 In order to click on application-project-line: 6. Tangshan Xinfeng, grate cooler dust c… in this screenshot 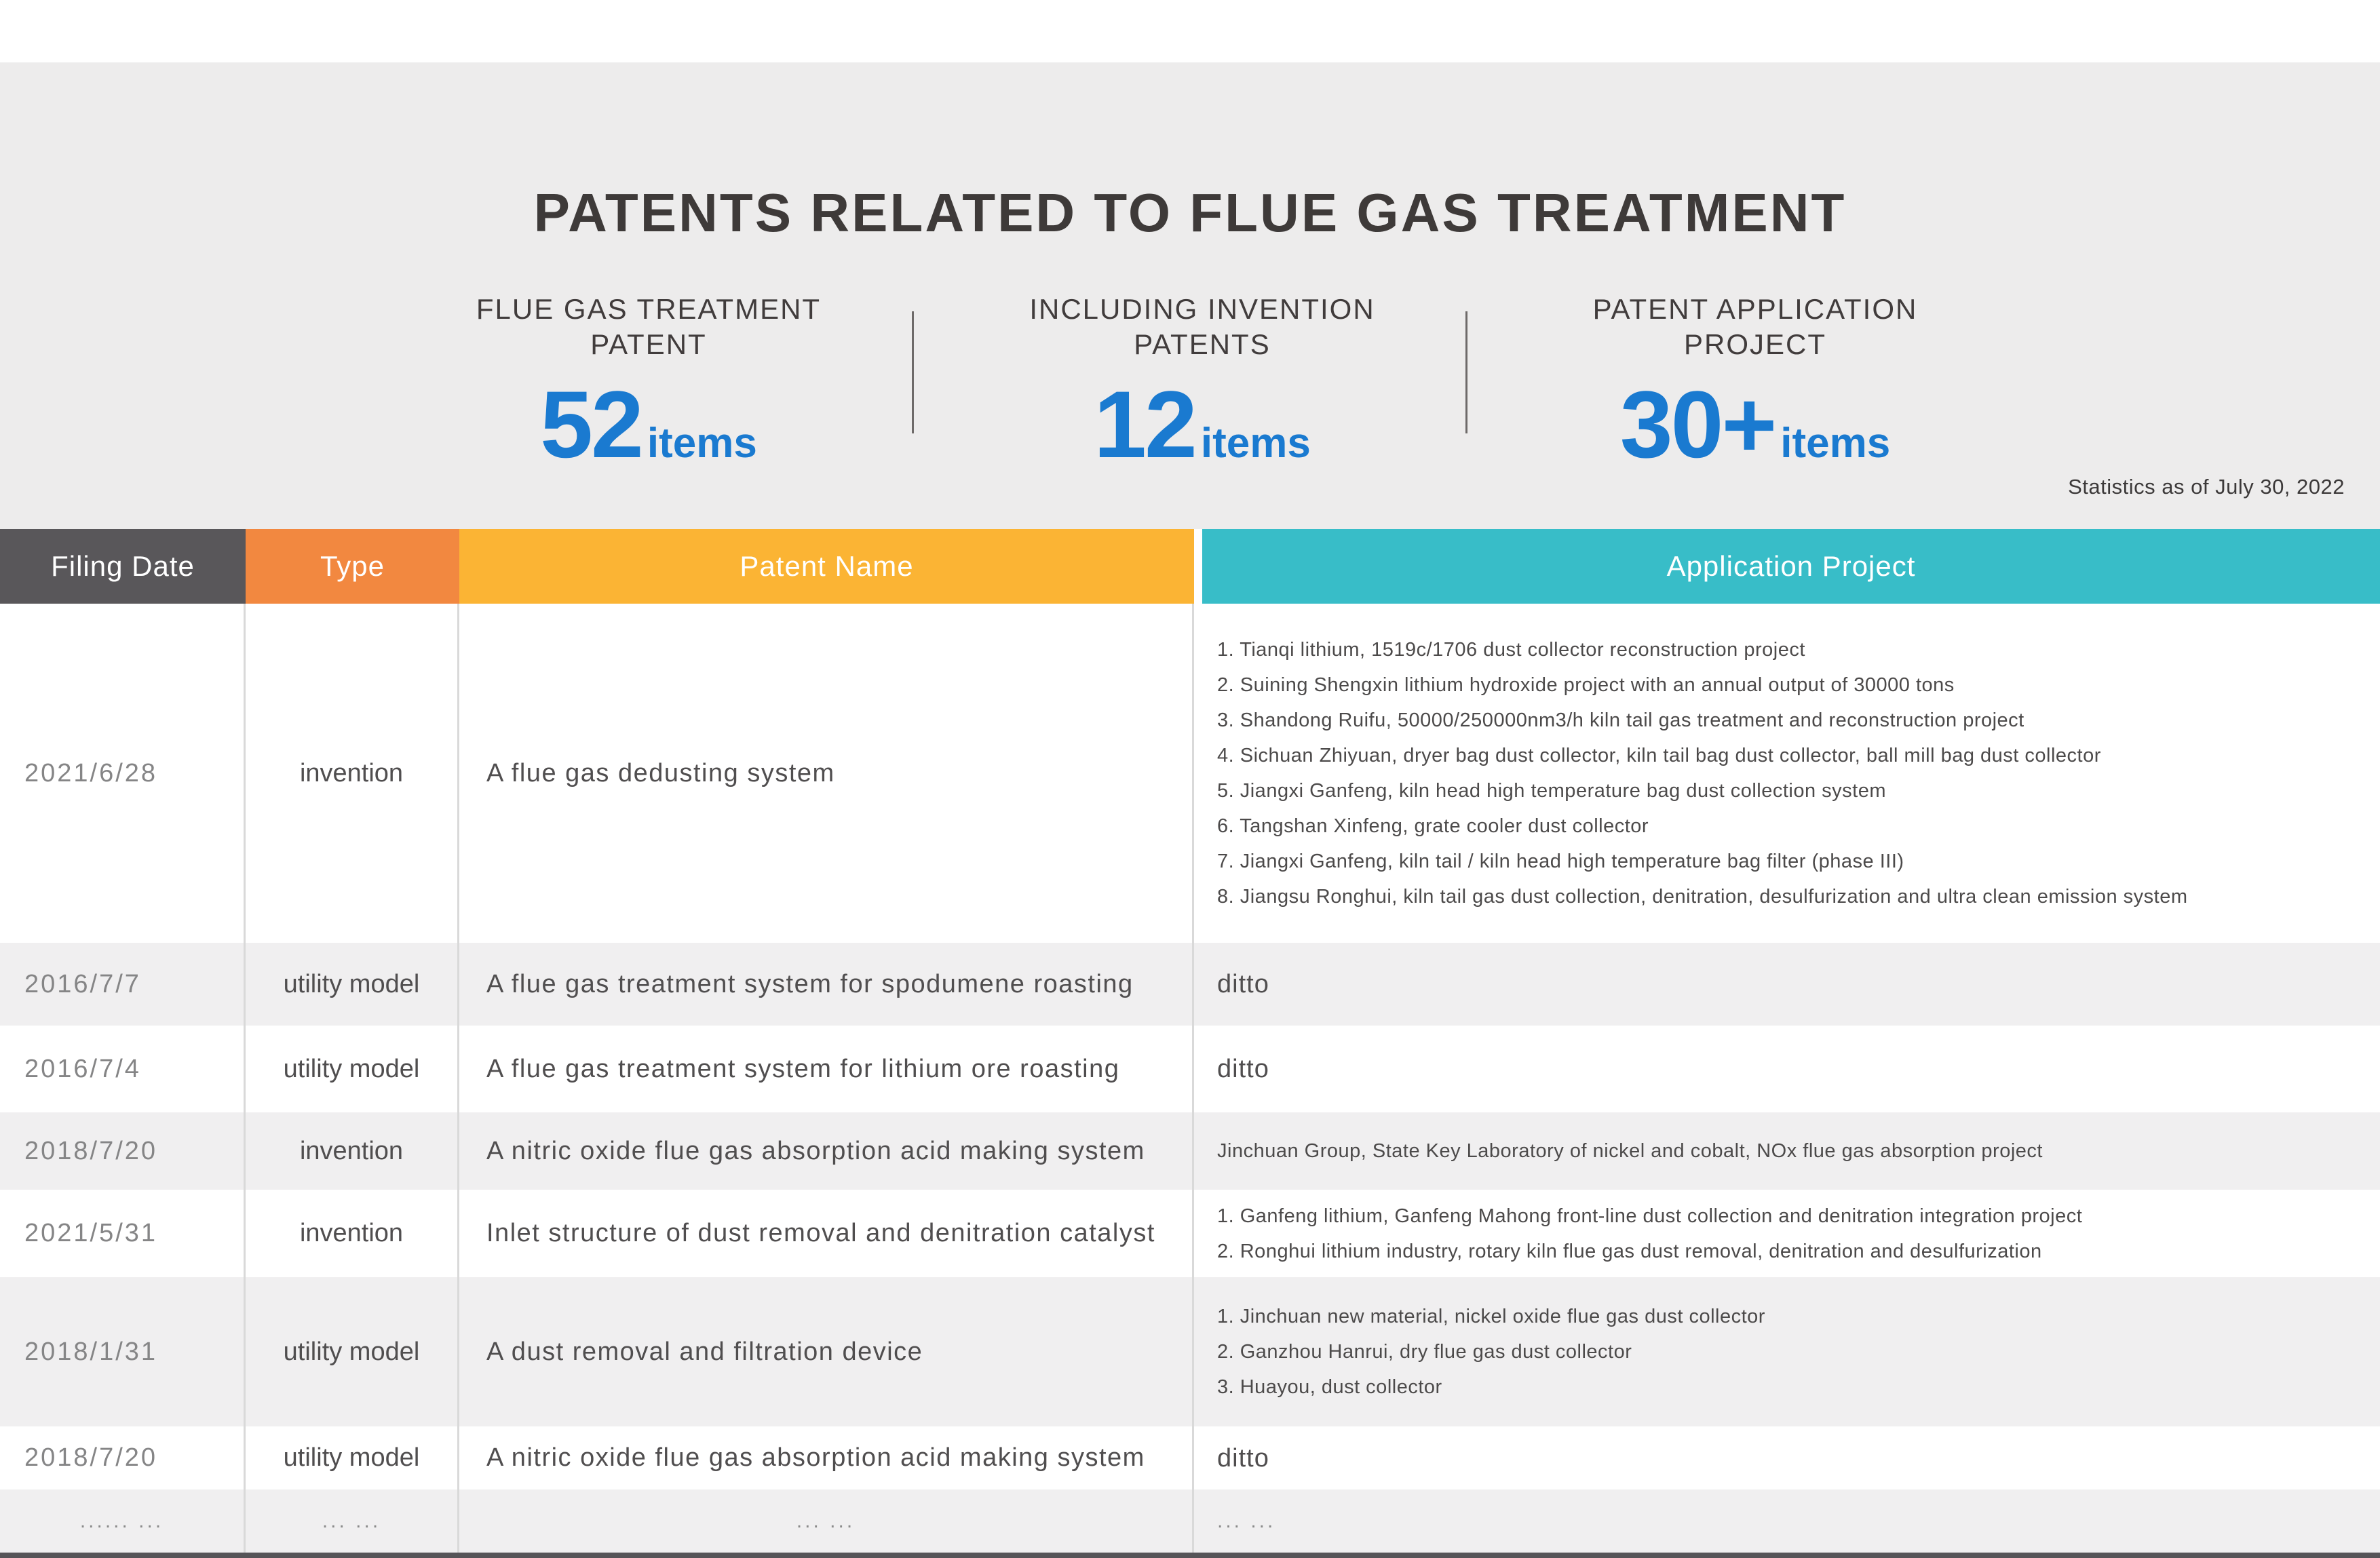, I will do `click(1433, 826)`.